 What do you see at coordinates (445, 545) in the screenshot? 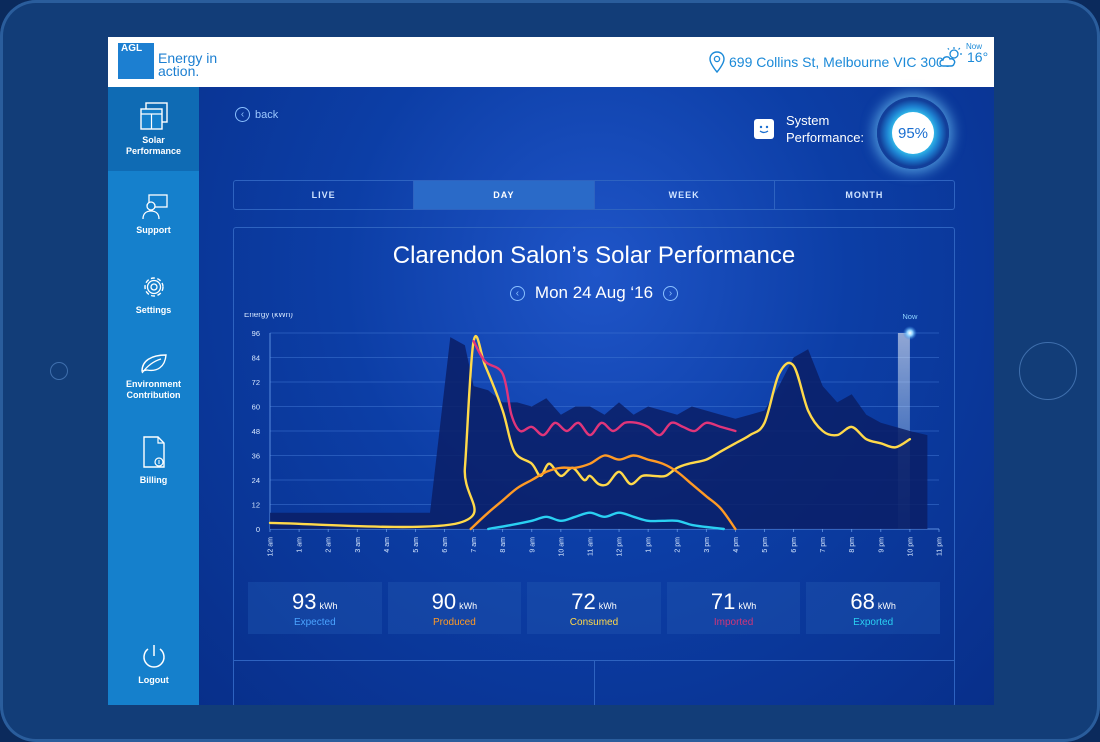
I see `x-tick-label: 6 am` at bounding box center [445, 545].